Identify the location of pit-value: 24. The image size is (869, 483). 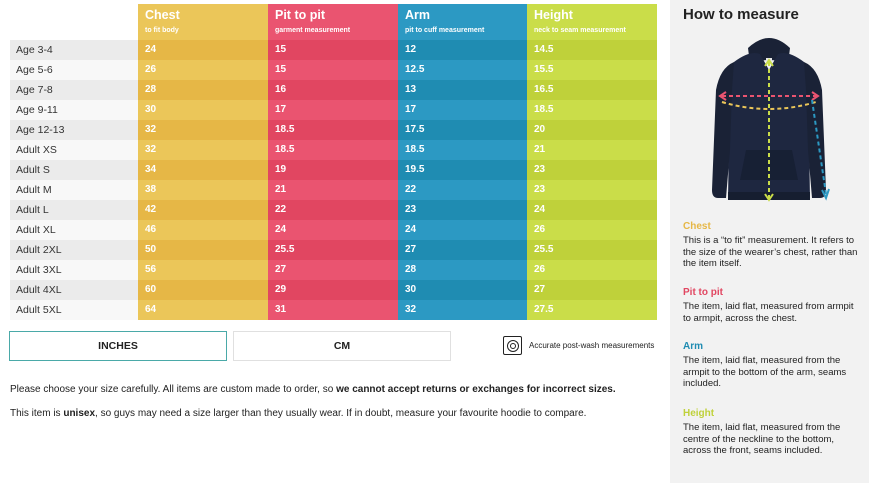
(333, 230).